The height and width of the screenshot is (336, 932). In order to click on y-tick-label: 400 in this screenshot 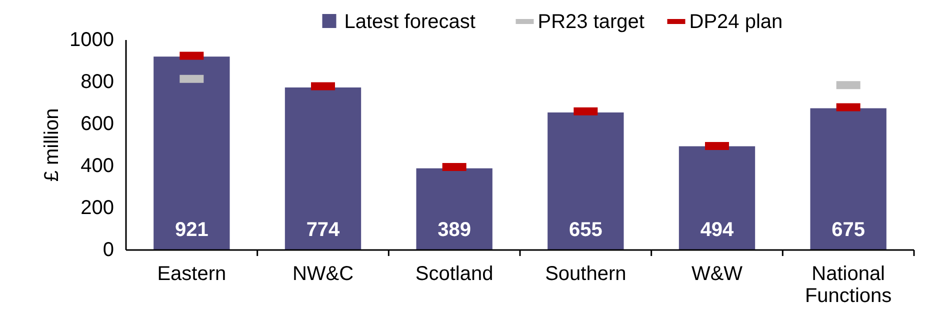, I will do `click(97, 166)`.